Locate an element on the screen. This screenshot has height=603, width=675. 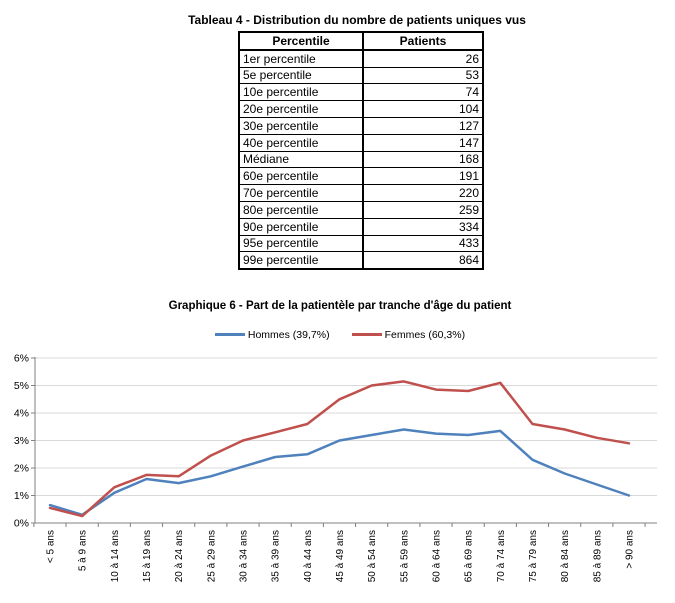
x-axis-label: 55 à 59 ans is located at coordinates (404, 556).